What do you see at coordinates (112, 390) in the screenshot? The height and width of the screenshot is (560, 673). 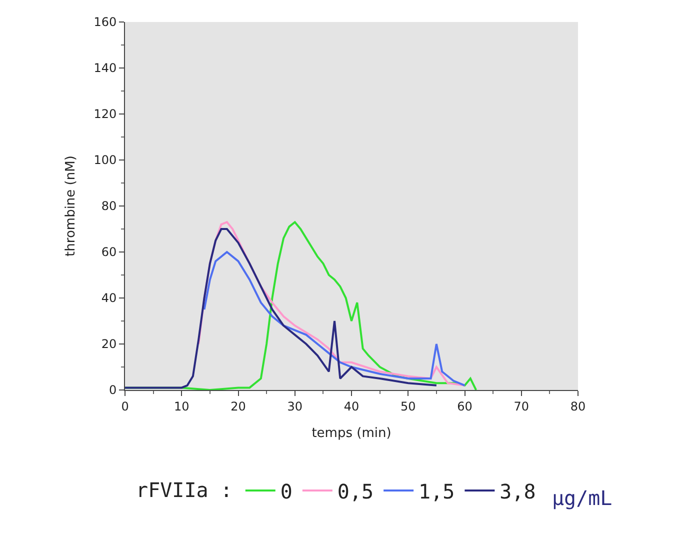 I see `y-tick-label: 0` at bounding box center [112, 390].